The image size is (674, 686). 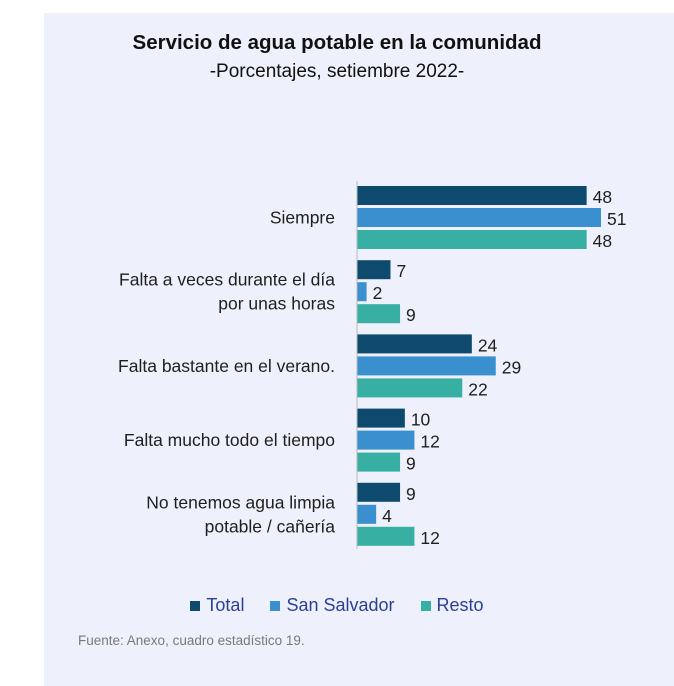 What do you see at coordinates (488, 345) in the screenshot?
I see `data-label: 24` at bounding box center [488, 345].